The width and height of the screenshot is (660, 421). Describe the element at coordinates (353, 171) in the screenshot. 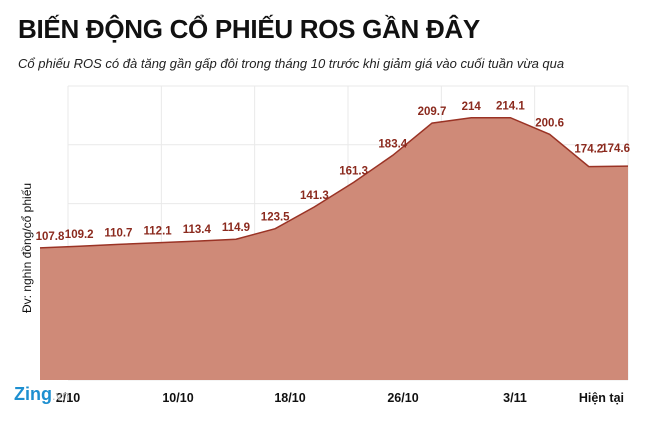

I see `data-label: 161.3` at that location.